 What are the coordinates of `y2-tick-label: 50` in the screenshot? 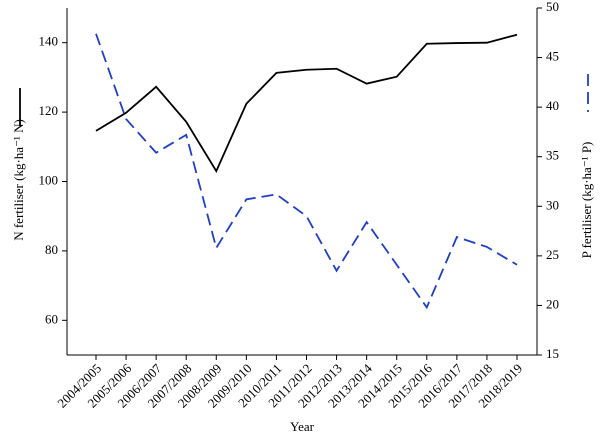 It's located at (552, 7).